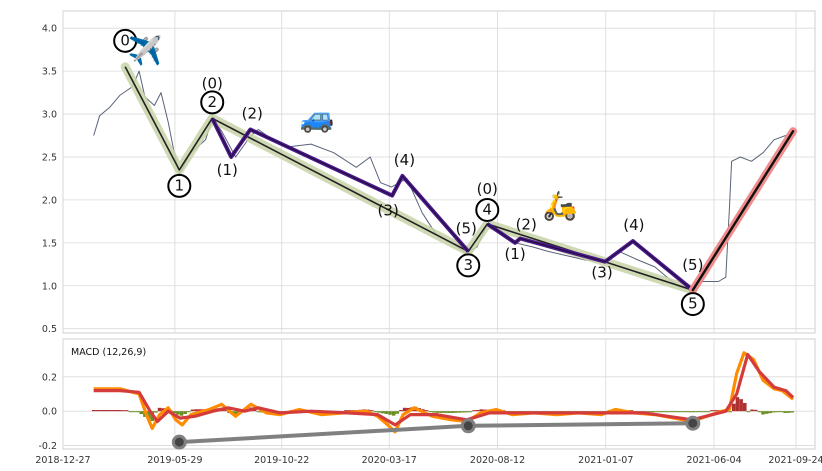  What do you see at coordinates (49, 286) in the screenshot?
I see `y-tick-label: 1.0` at bounding box center [49, 286].